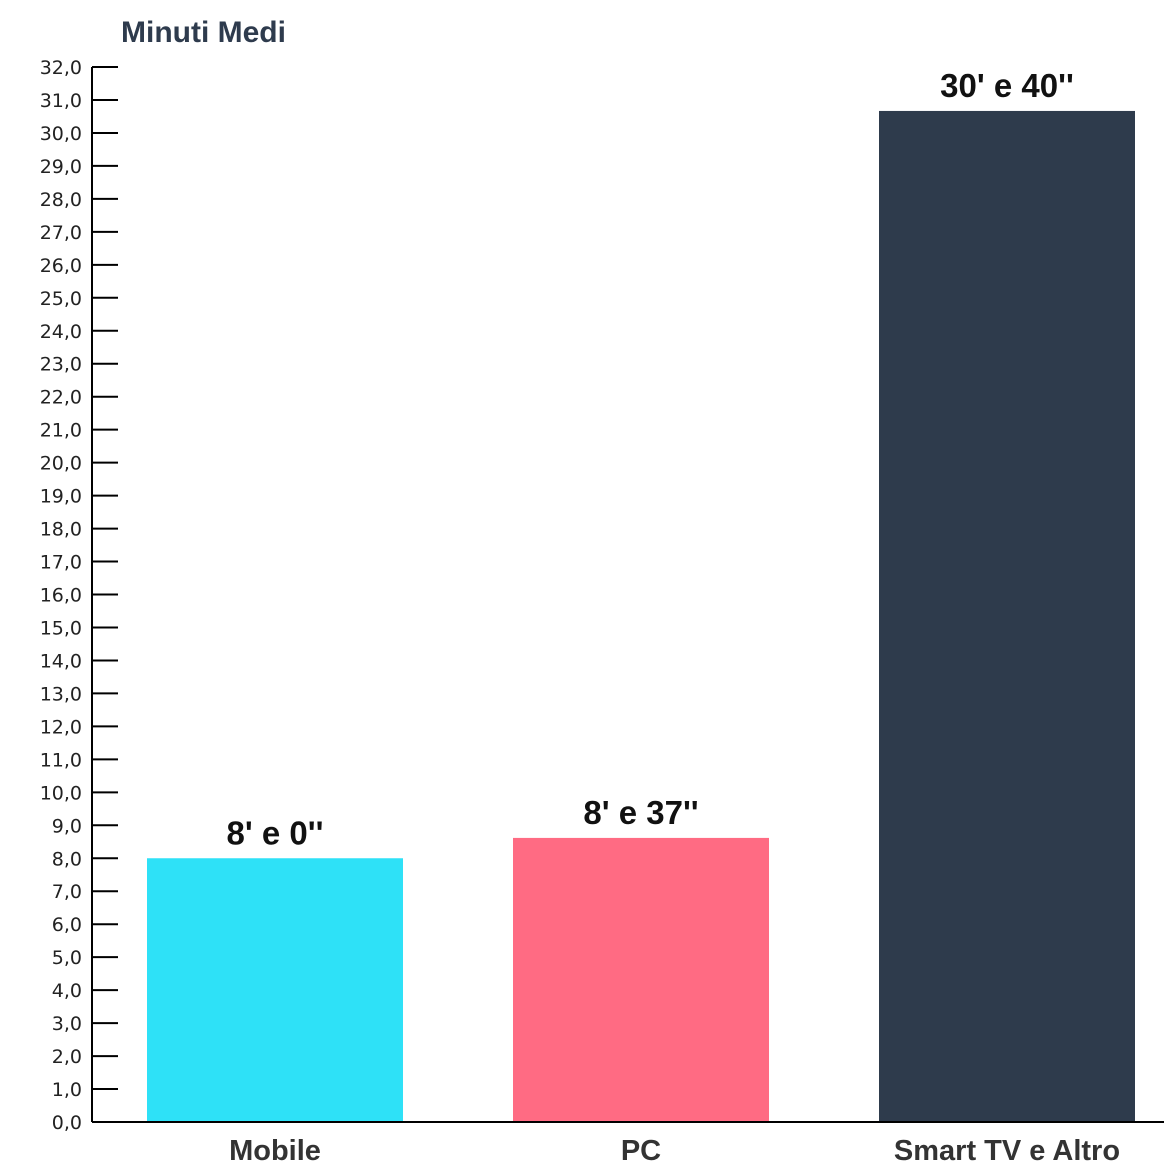 This screenshot has width=1164, height=1165. Describe the element at coordinates (640, 812) in the screenshot. I see `bar-value-label: 8' e 37''` at that location.